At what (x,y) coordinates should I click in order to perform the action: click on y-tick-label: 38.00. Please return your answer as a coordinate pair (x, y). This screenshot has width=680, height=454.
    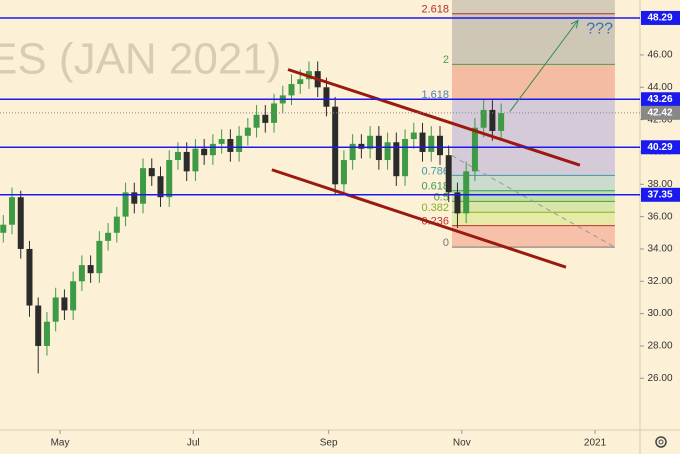
    Looking at the image, I should click on (659, 184).